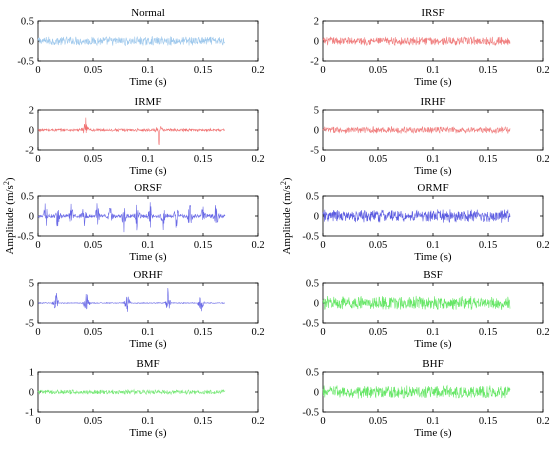  What do you see at coordinates (432, 102) in the screenshot?
I see `panel-title: IRHF` at bounding box center [432, 102].